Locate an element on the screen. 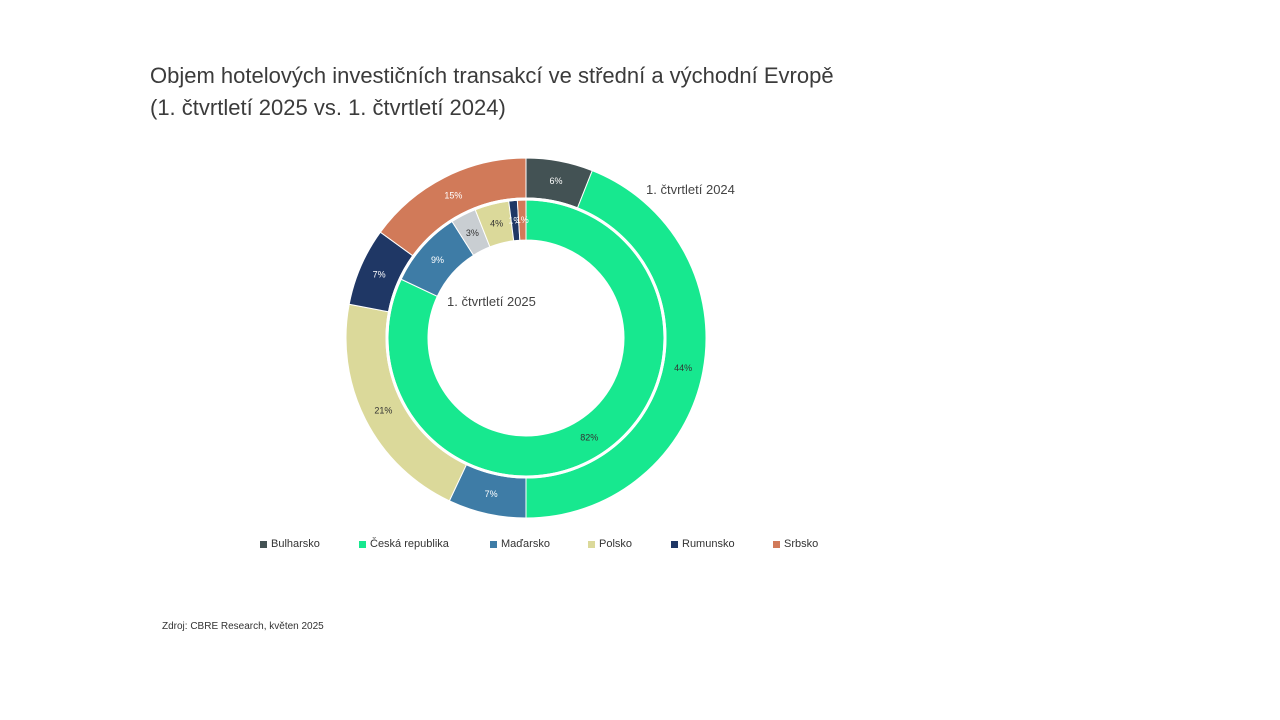  legend-item-ceska-republika: Česká republika is located at coordinates (404, 544).